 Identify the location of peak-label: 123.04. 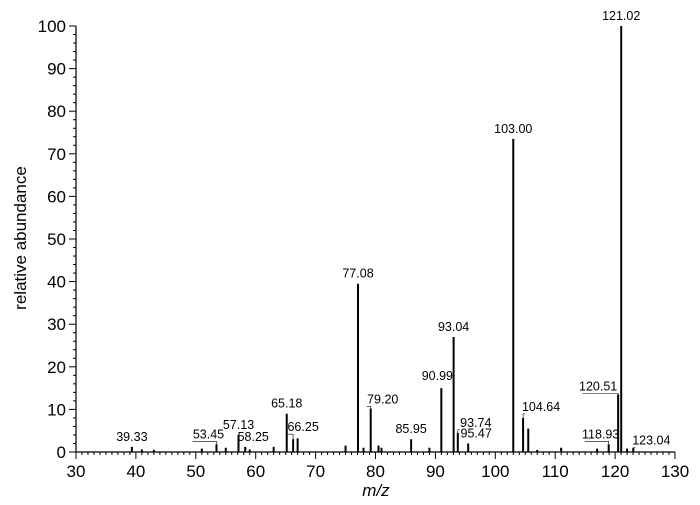
(651, 441).